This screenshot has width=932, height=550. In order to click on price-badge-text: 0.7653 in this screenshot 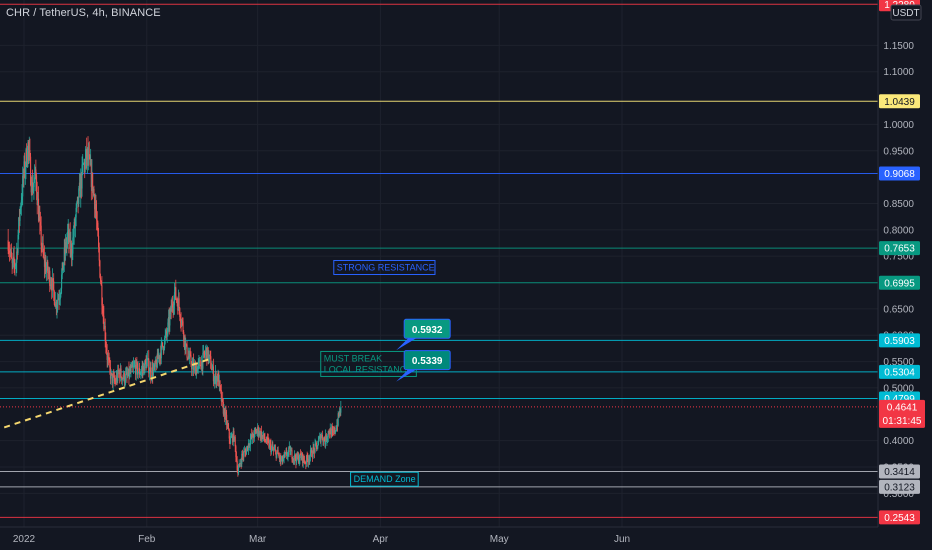, I will do `click(899, 249)`.